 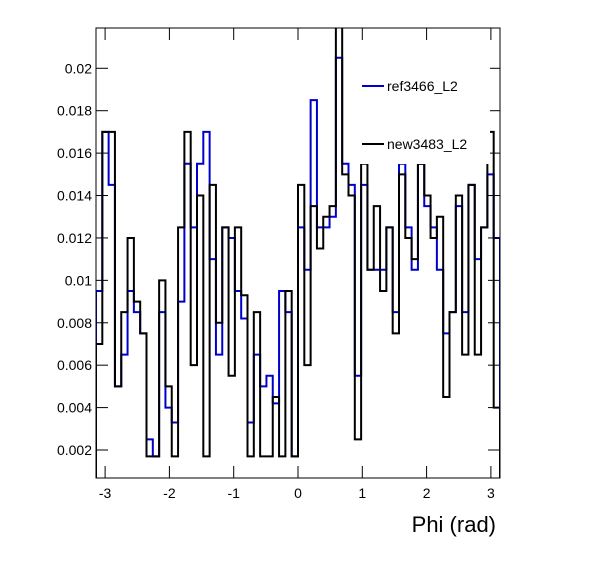 What do you see at coordinates (362, 493) in the screenshot?
I see `x-tick-label: 1` at bounding box center [362, 493].